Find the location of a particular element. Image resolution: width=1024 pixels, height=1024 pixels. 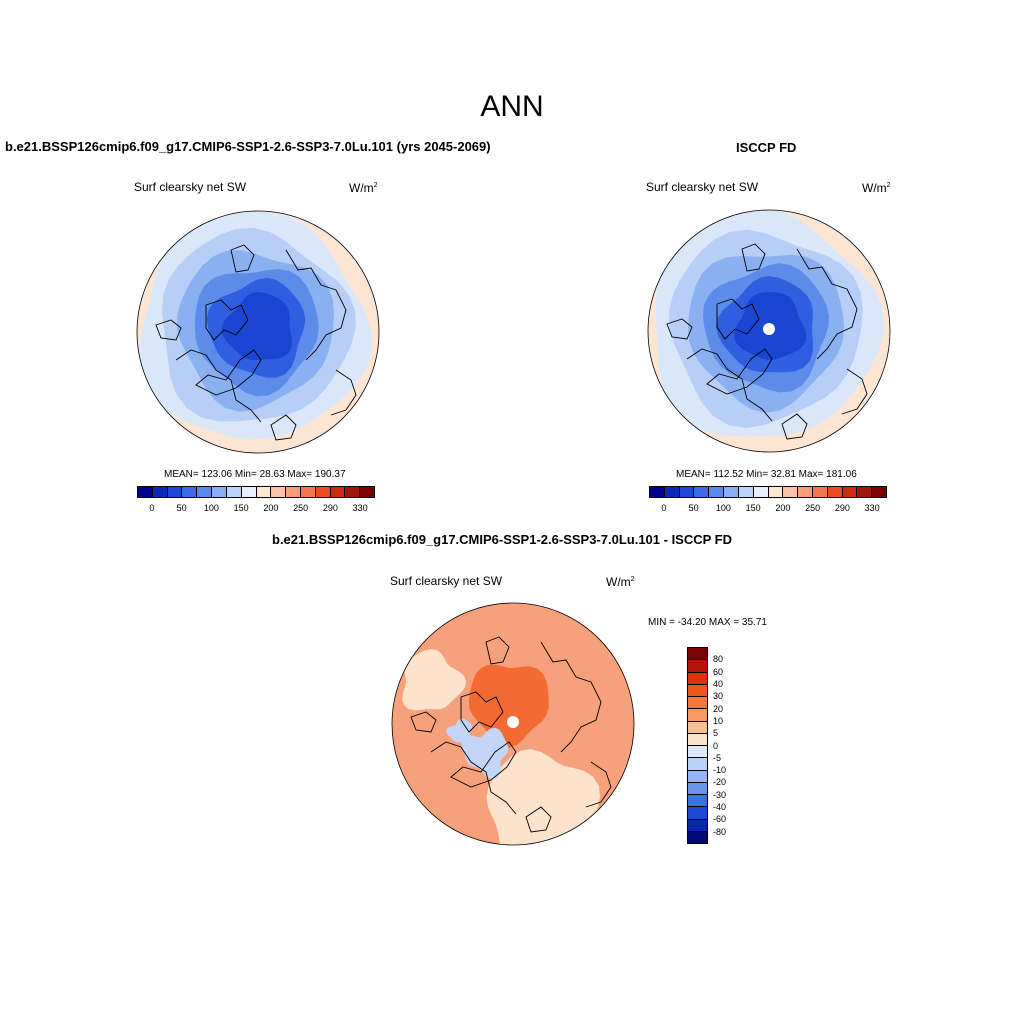

panel-3-variable-label: Surf clearsky net SW is located at coordinates (446, 581).